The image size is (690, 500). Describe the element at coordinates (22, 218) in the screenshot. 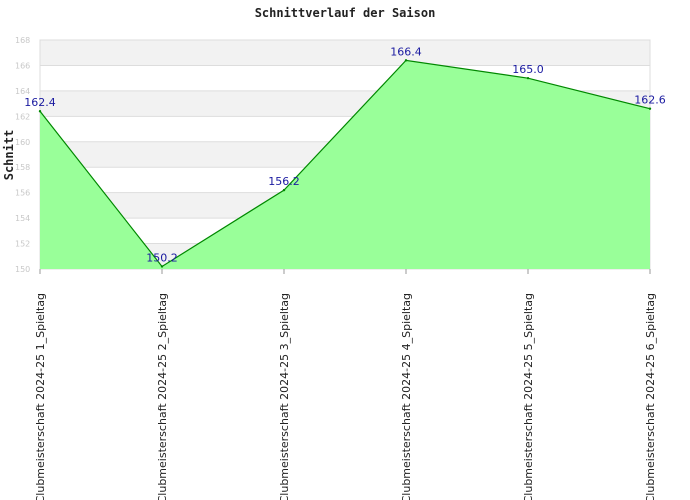

I see `y-tick-label: 154` at that location.